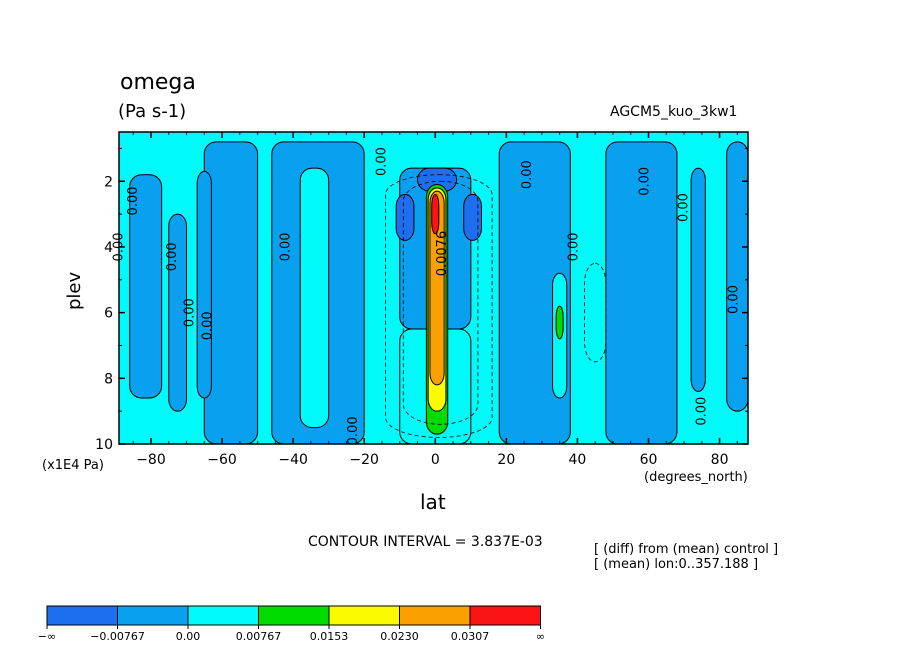 The image size is (904, 654). Describe the element at coordinates (222, 460) in the screenshot. I see `x-tick-label: −60` at that location.